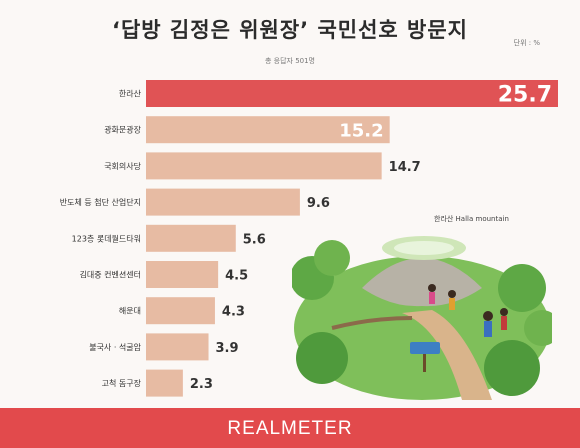  What do you see at coordinates (526, 43) in the screenshot?
I see `unit-label: 단위 : %` at bounding box center [526, 43].